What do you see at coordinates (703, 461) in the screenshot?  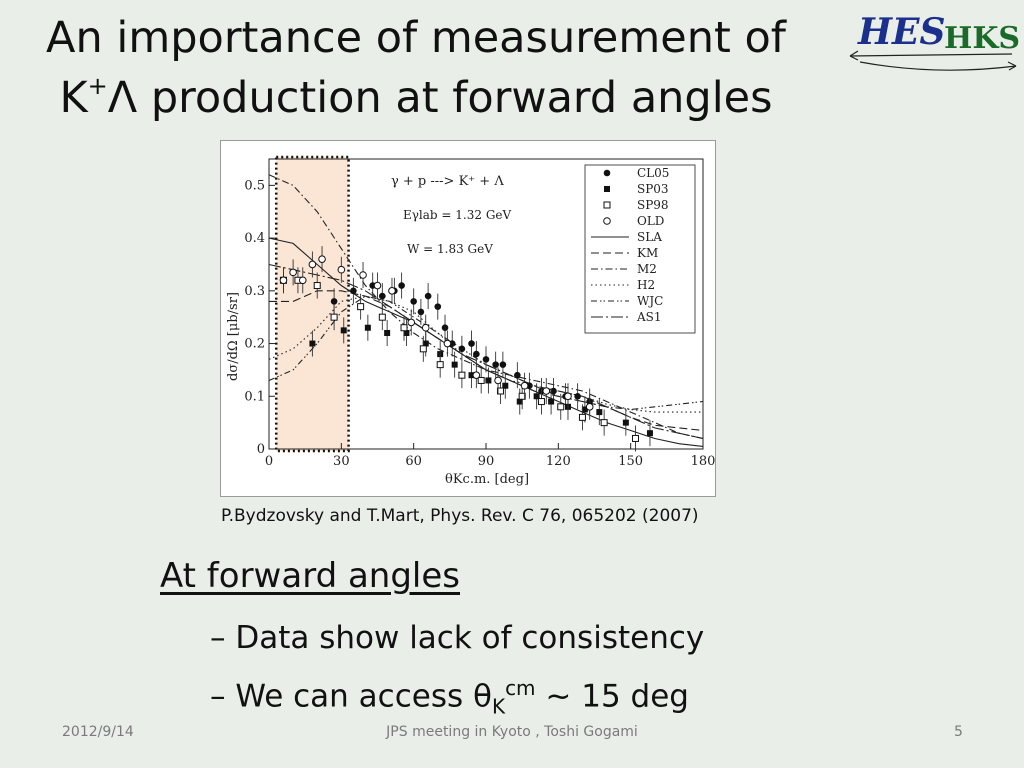 I see `x-tick-label: 180` at bounding box center [703, 461].